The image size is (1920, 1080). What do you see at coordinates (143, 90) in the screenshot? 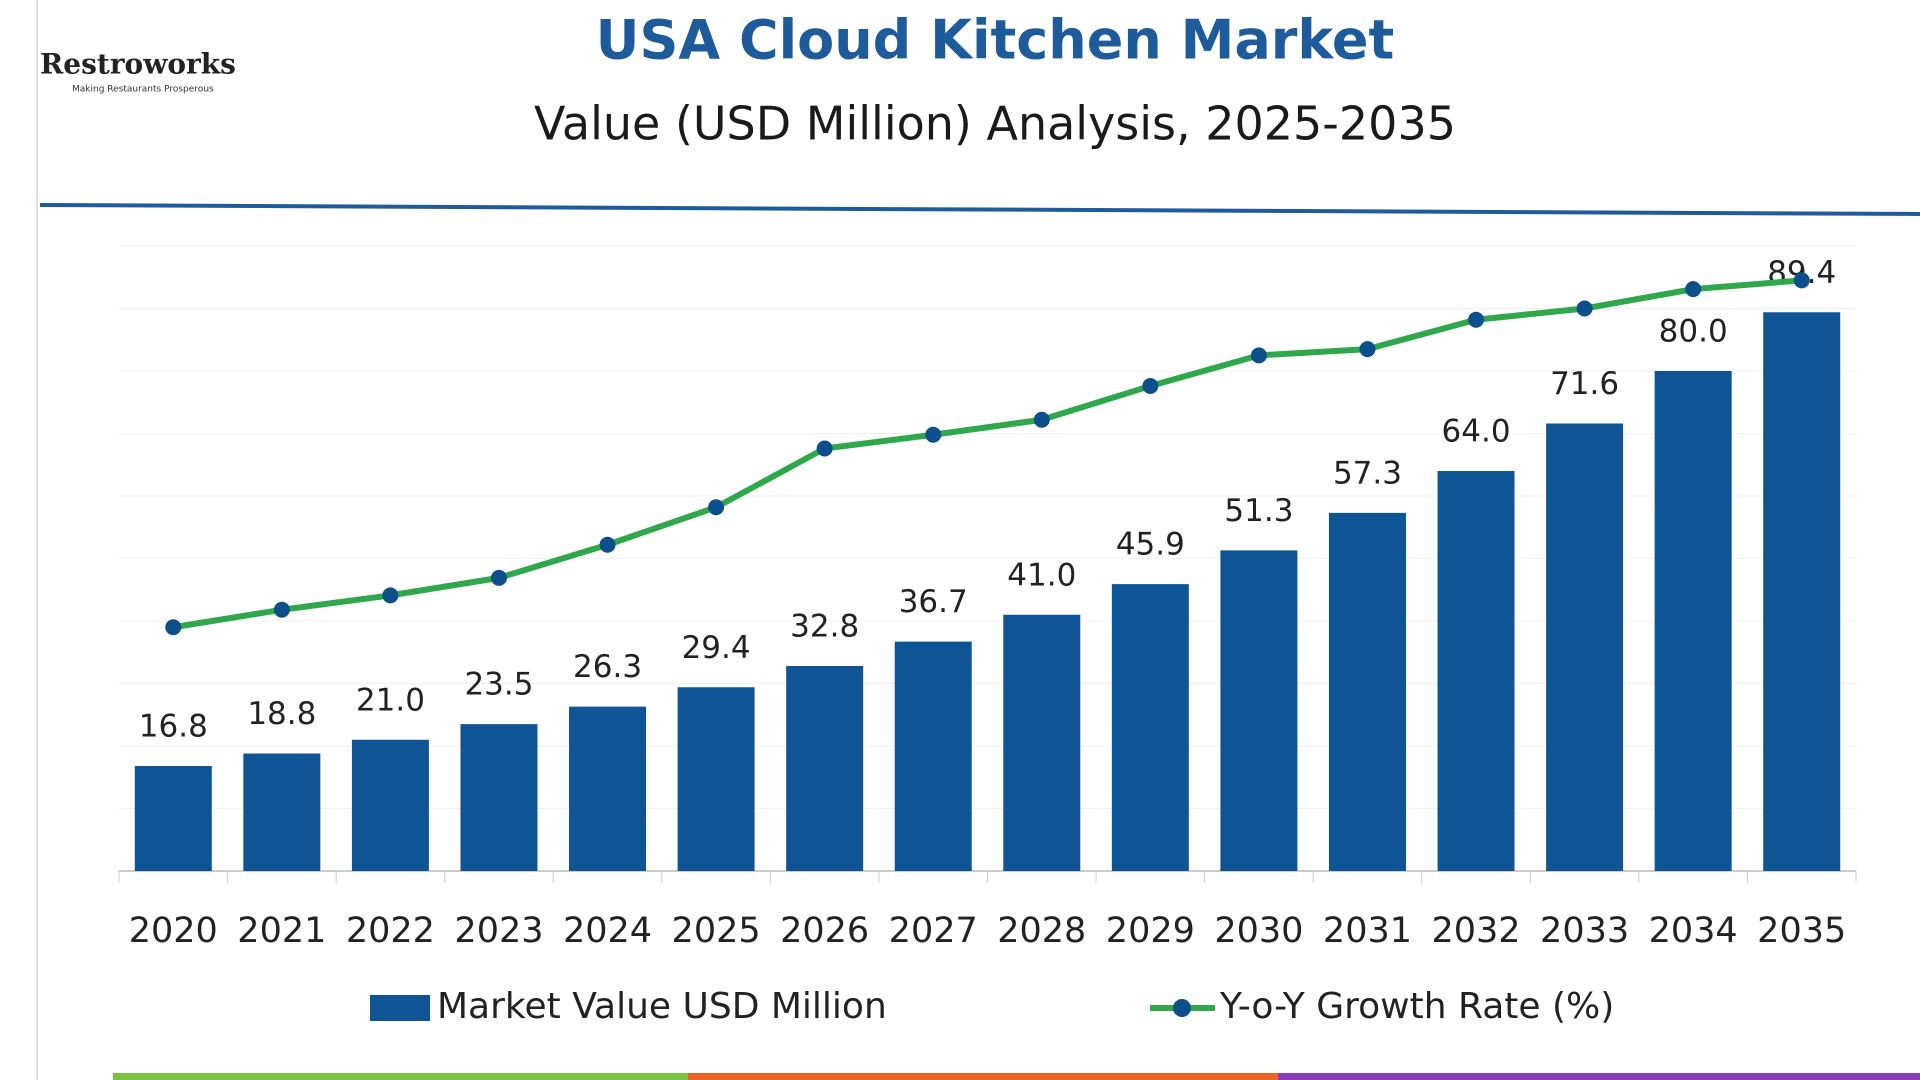
I see `brand-tagline: Making Restaurants Prosperous` at bounding box center [143, 90].